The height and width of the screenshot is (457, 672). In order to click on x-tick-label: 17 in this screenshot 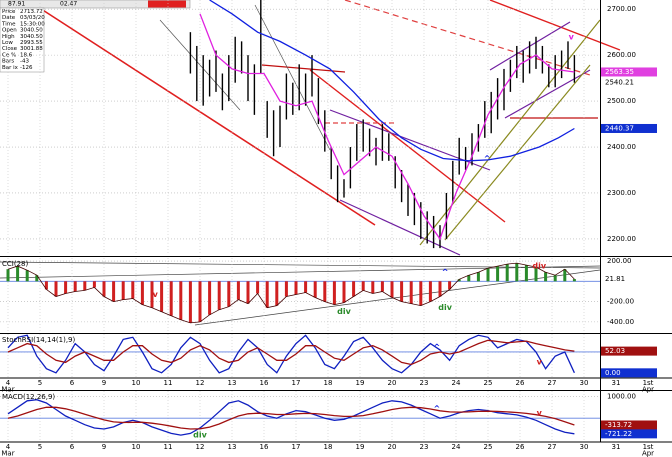, I will do `click(296, 447)`.